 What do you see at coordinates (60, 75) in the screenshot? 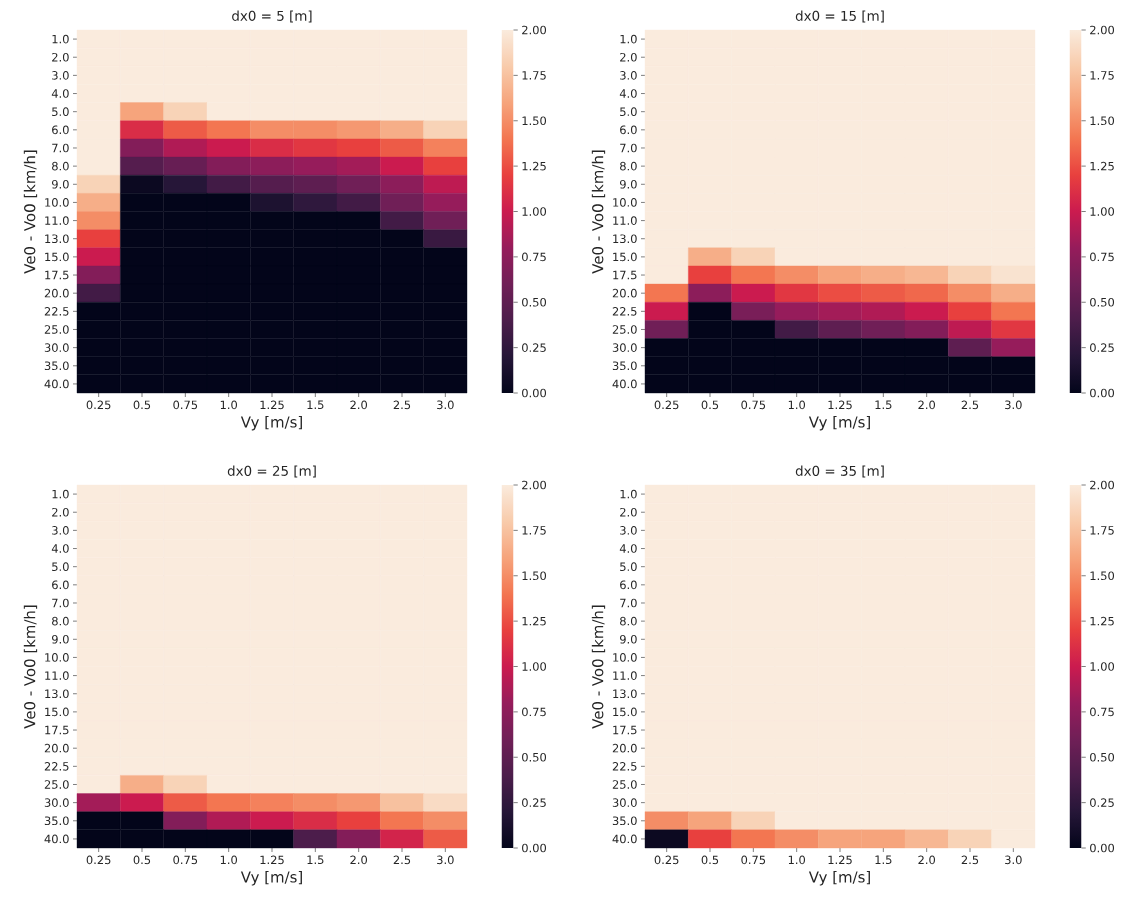
I see `y-tick-label: 3.0` at bounding box center [60, 75].